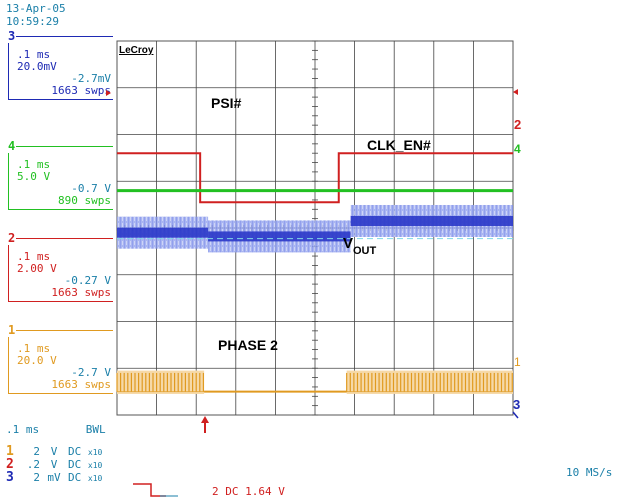 The width and height of the screenshot is (636, 499). What do you see at coordinates (32, 21) in the screenshot?
I see `timestamp-time: 10:59:29` at bounding box center [32, 21].